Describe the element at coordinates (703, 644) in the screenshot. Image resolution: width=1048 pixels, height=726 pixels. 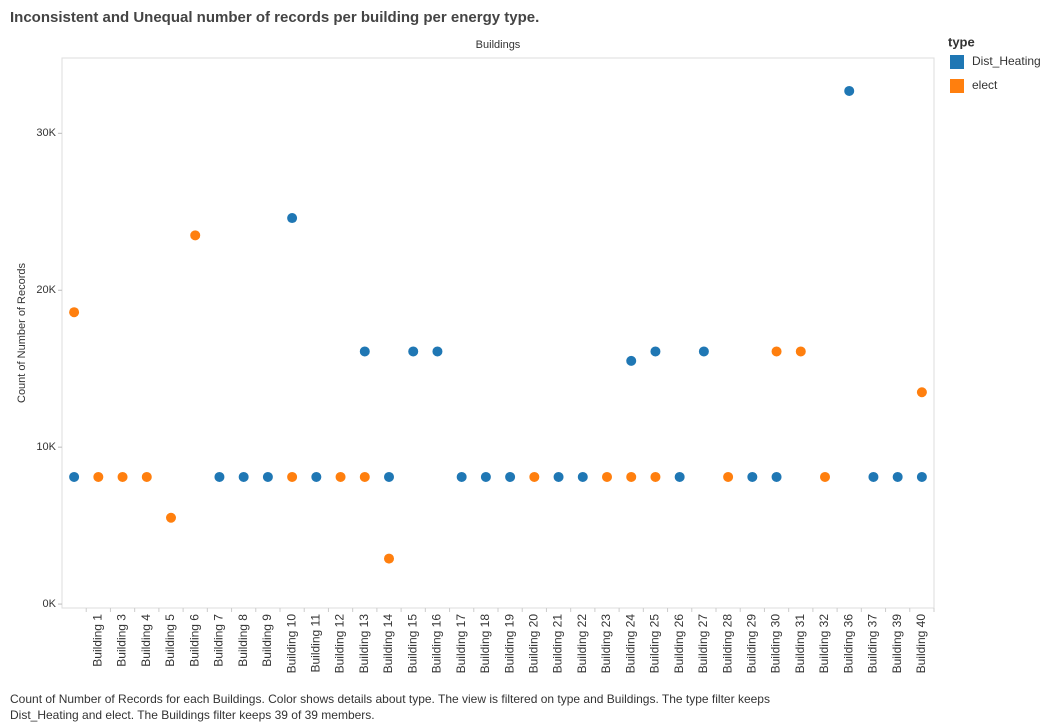
I see `x-tick-label: Building 27` at that location.